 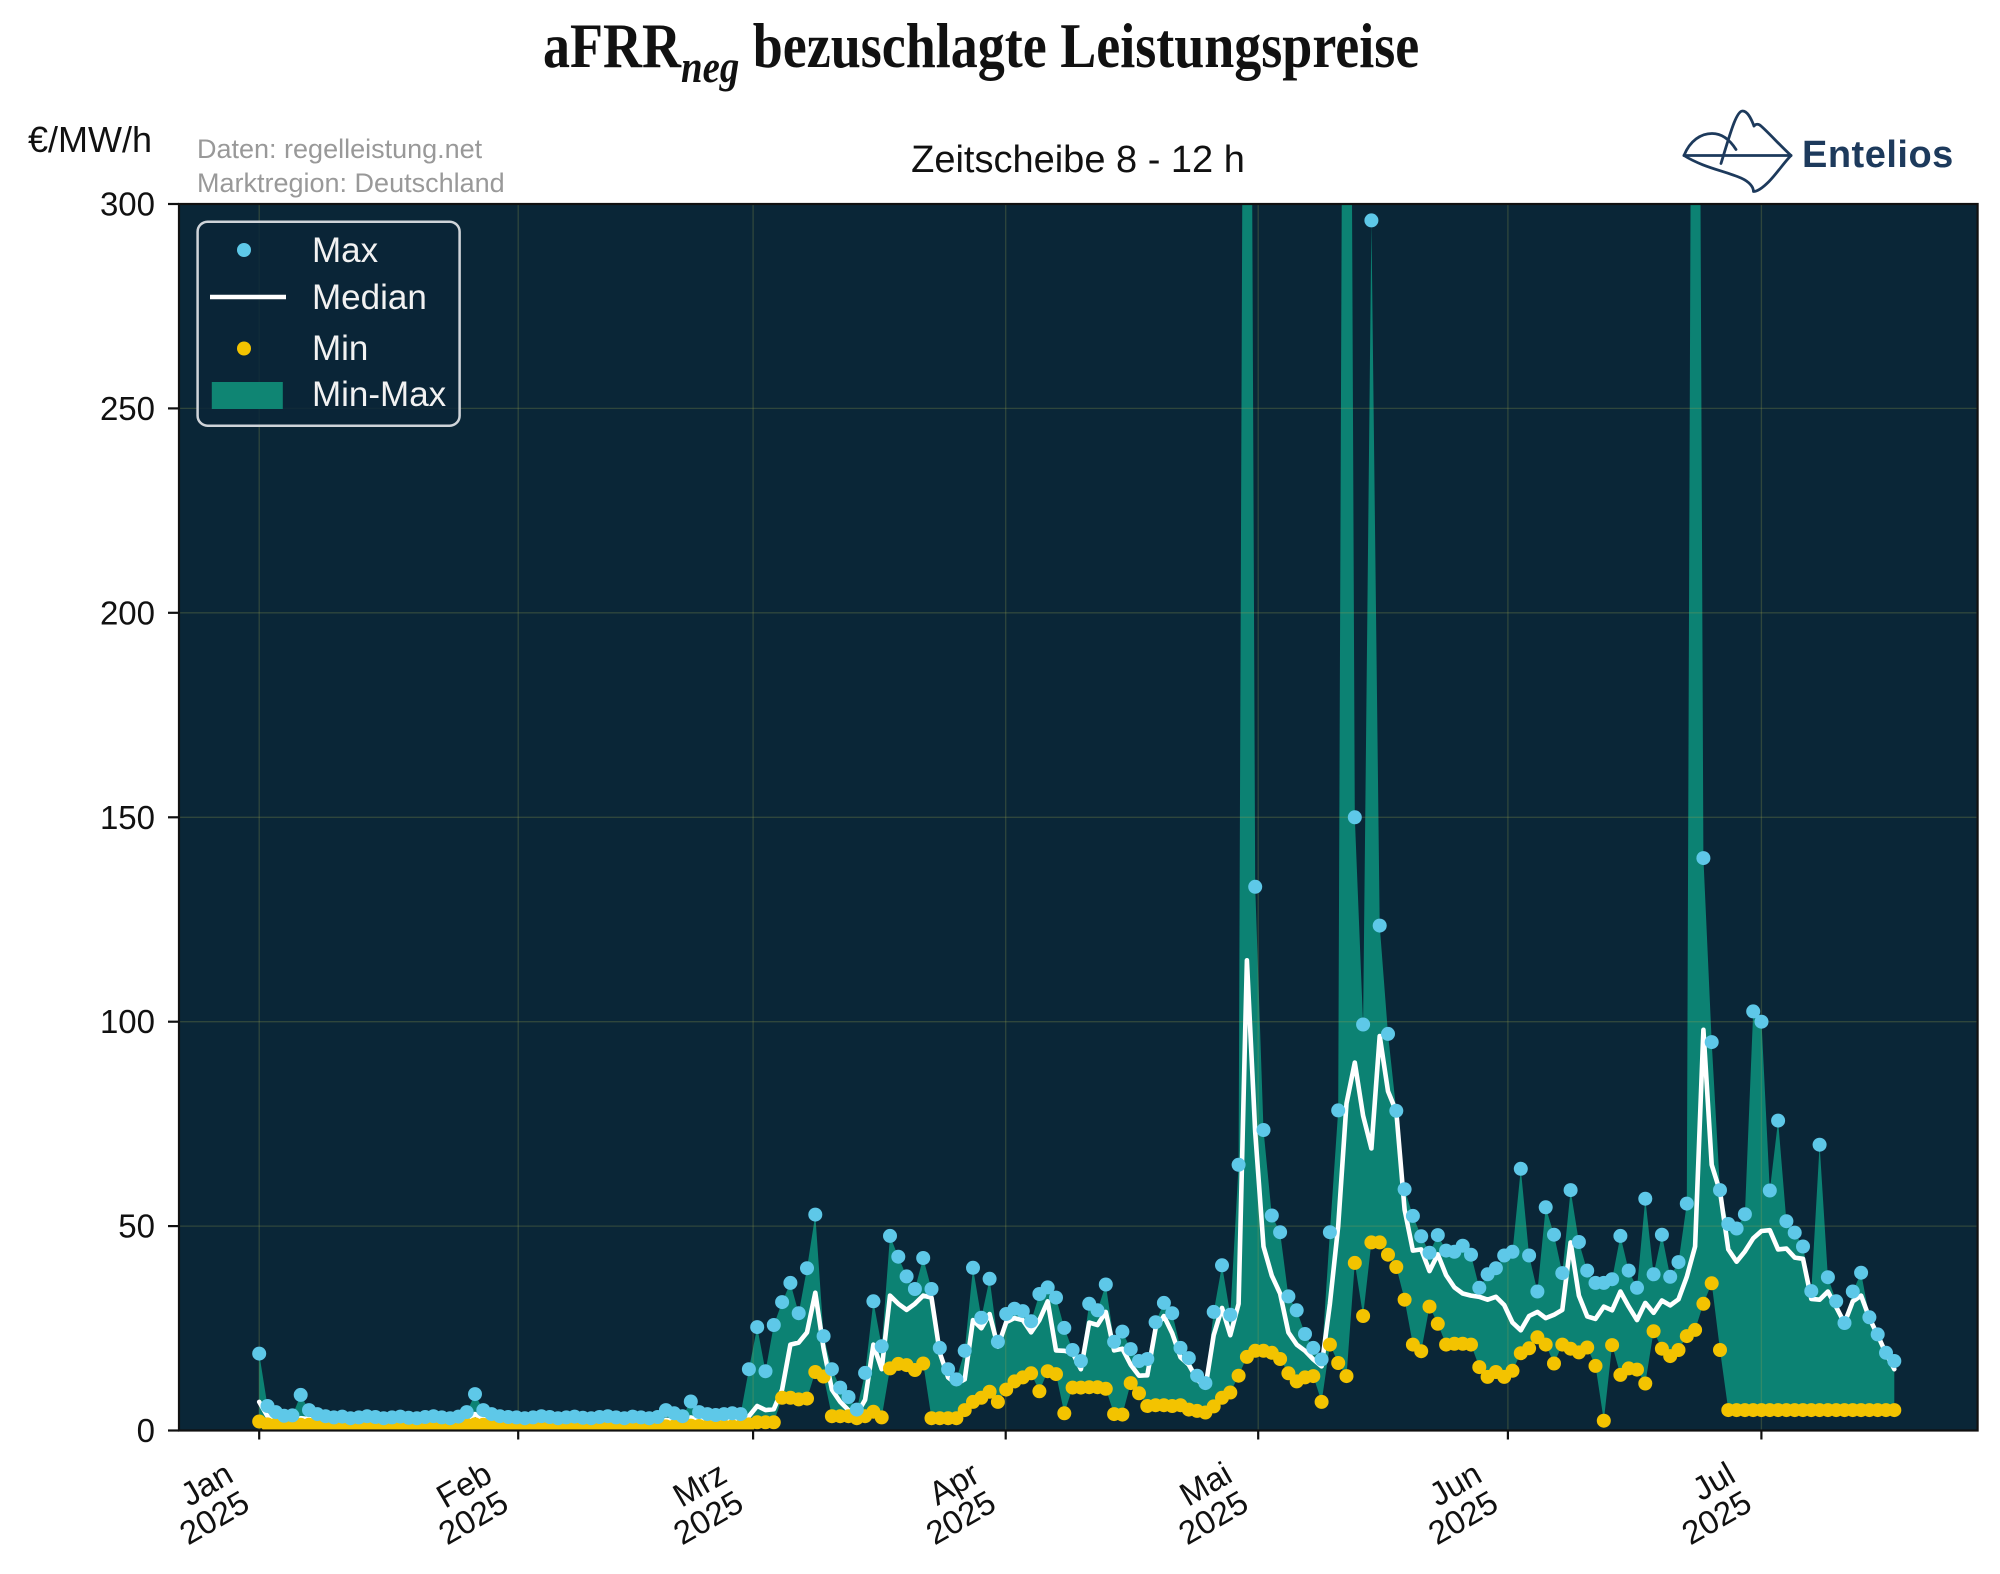 What do you see at coordinates (369, 297) in the screenshot?
I see `svg-text: Median` at bounding box center [369, 297].